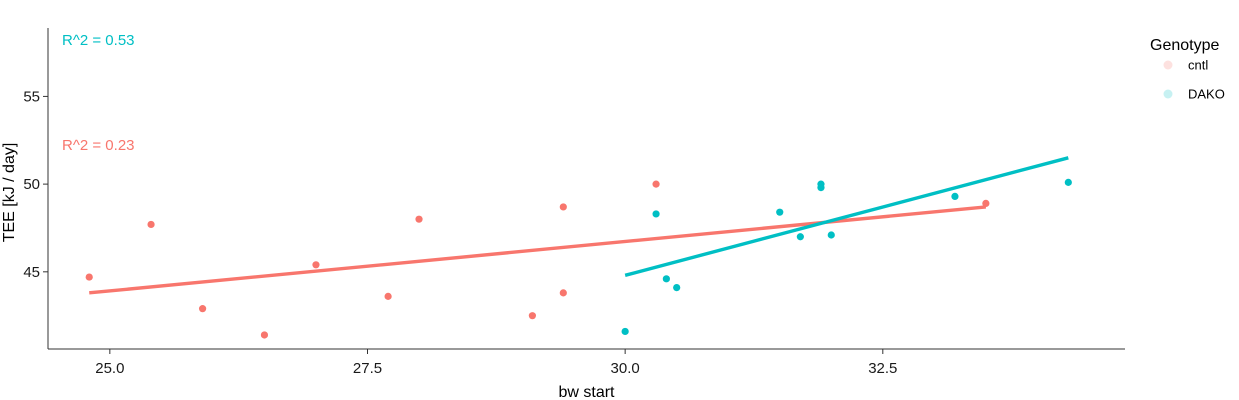 Image resolution: width=1239 pixels, height=400 pixels. I want to click on x-tick-label: 25.0, so click(109, 368).